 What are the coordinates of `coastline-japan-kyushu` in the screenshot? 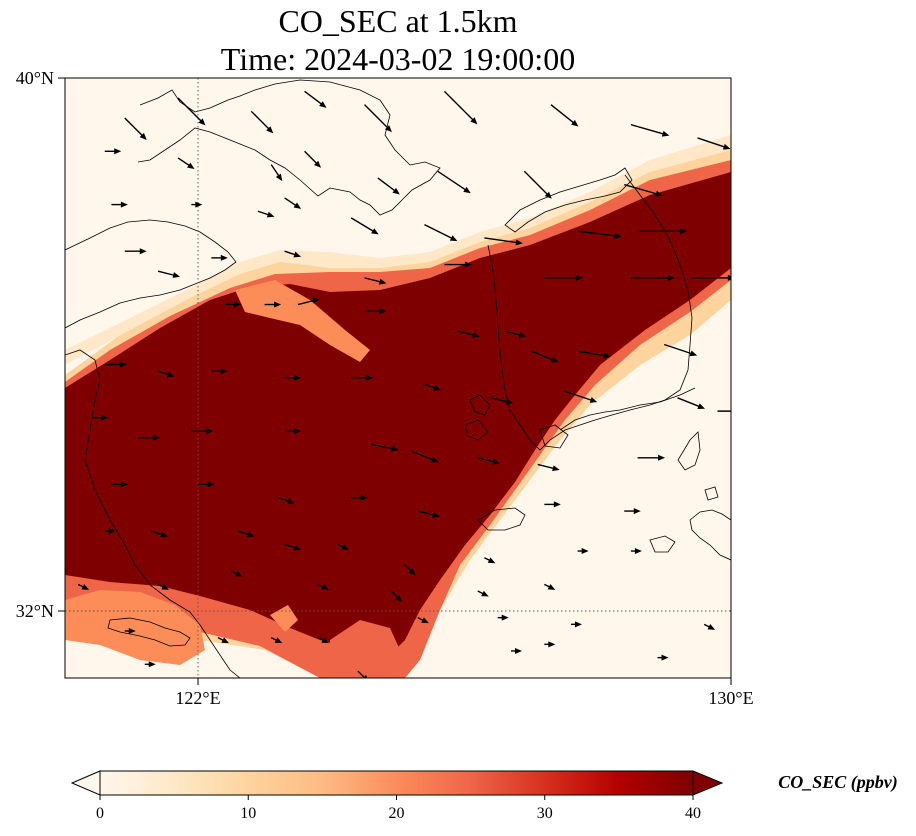 It's located at (690, 496).